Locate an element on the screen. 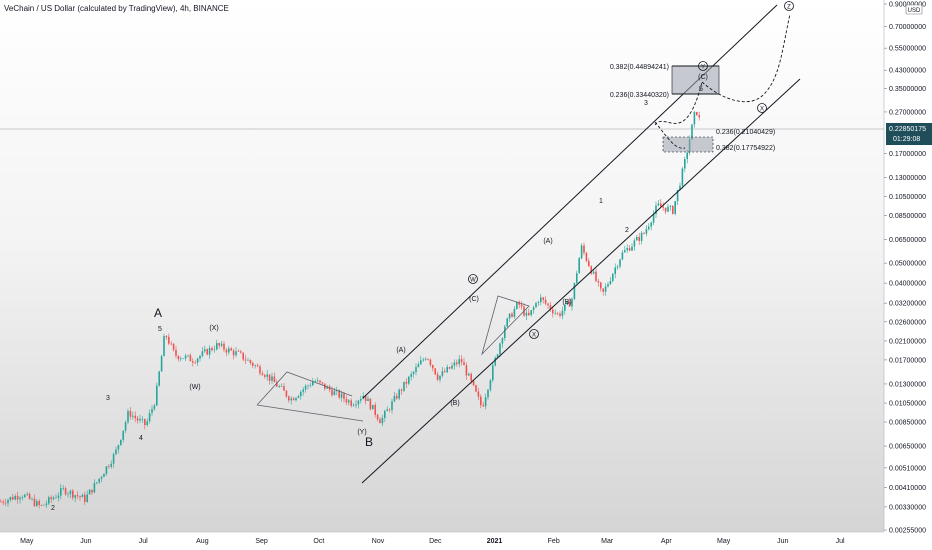  price-tick-label: 0.02100000 is located at coordinates (907, 341).